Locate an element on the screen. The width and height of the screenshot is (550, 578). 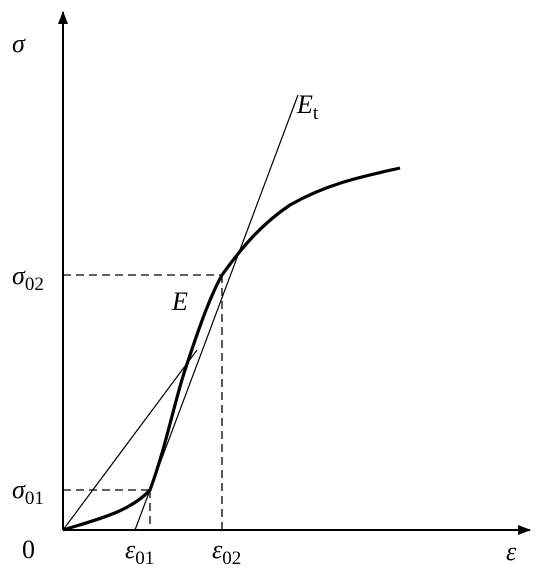
y-axis-label: σ is located at coordinates (19, 43).